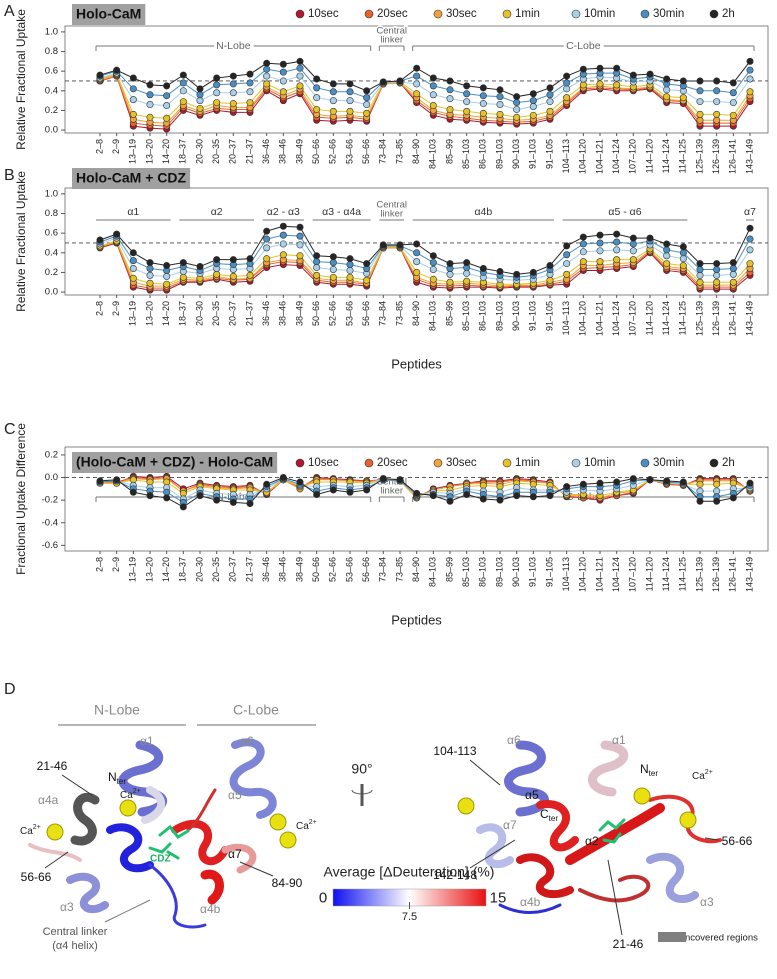 The image size is (777, 979). Describe the element at coordinates (51, 51) in the screenshot. I see `y-tick-label: 0.8` at that location.